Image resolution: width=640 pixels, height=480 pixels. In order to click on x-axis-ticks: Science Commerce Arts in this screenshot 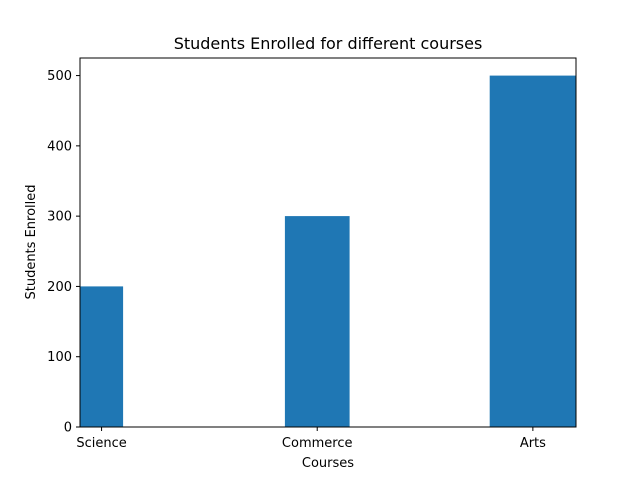, I will do `click(311, 439)`.